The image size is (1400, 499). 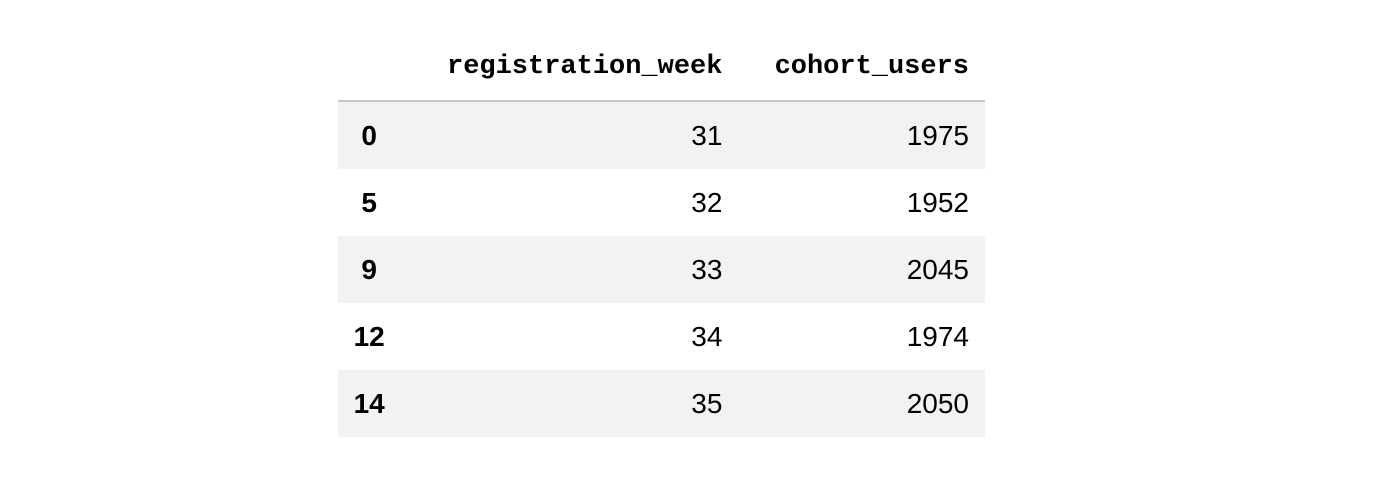 What do you see at coordinates (661, 202) in the screenshot?
I see `table-row: 5 32 1952` at bounding box center [661, 202].